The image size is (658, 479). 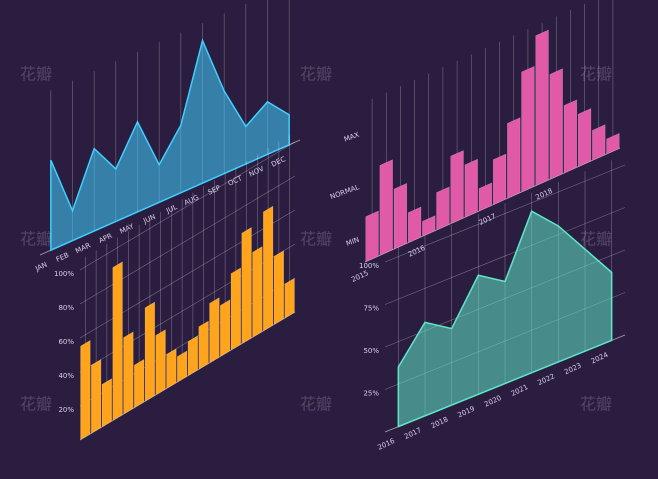 What do you see at coordinates (371, 309) in the screenshot?
I see `y-tick-label: 75%` at bounding box center [371, 309].